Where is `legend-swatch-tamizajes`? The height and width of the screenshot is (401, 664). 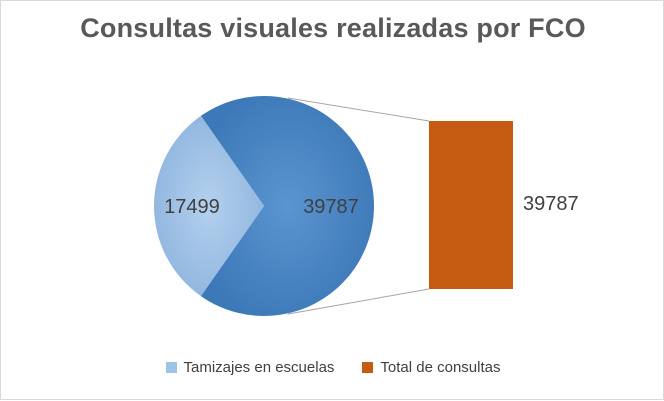
legend-swatch-tamizajes is located at coordinates (171, 367).